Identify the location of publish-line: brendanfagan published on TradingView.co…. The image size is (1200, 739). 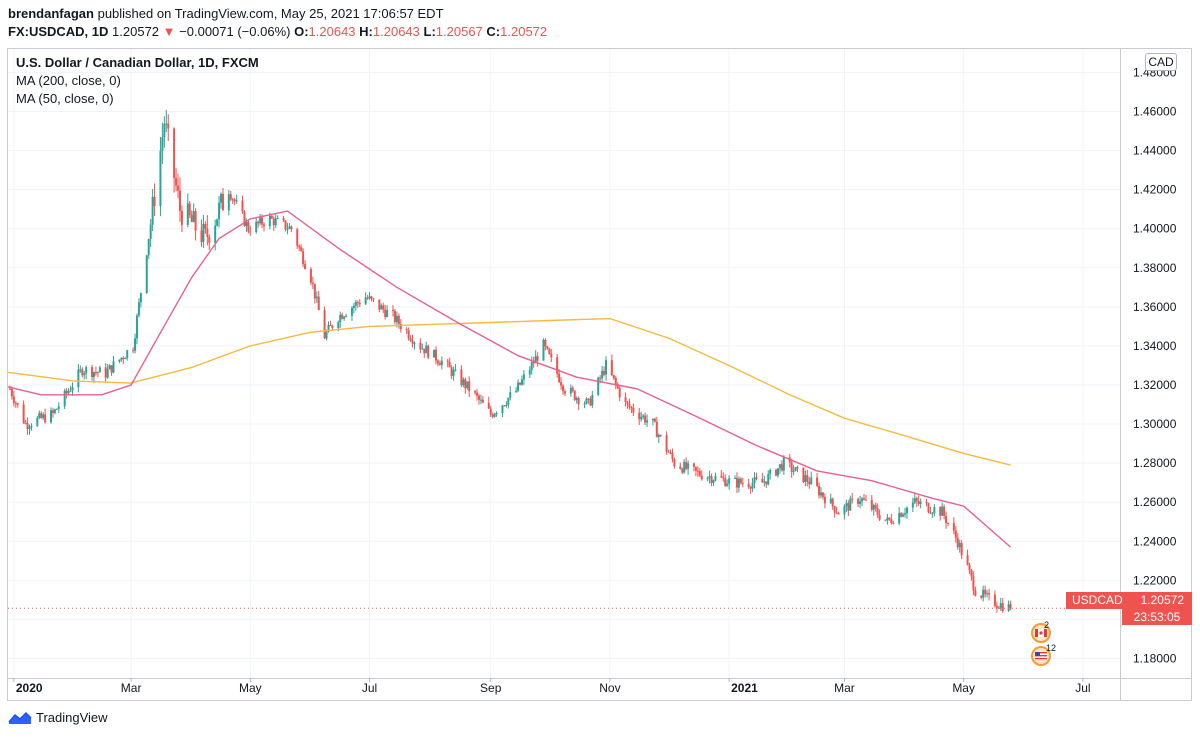
(277, 14).